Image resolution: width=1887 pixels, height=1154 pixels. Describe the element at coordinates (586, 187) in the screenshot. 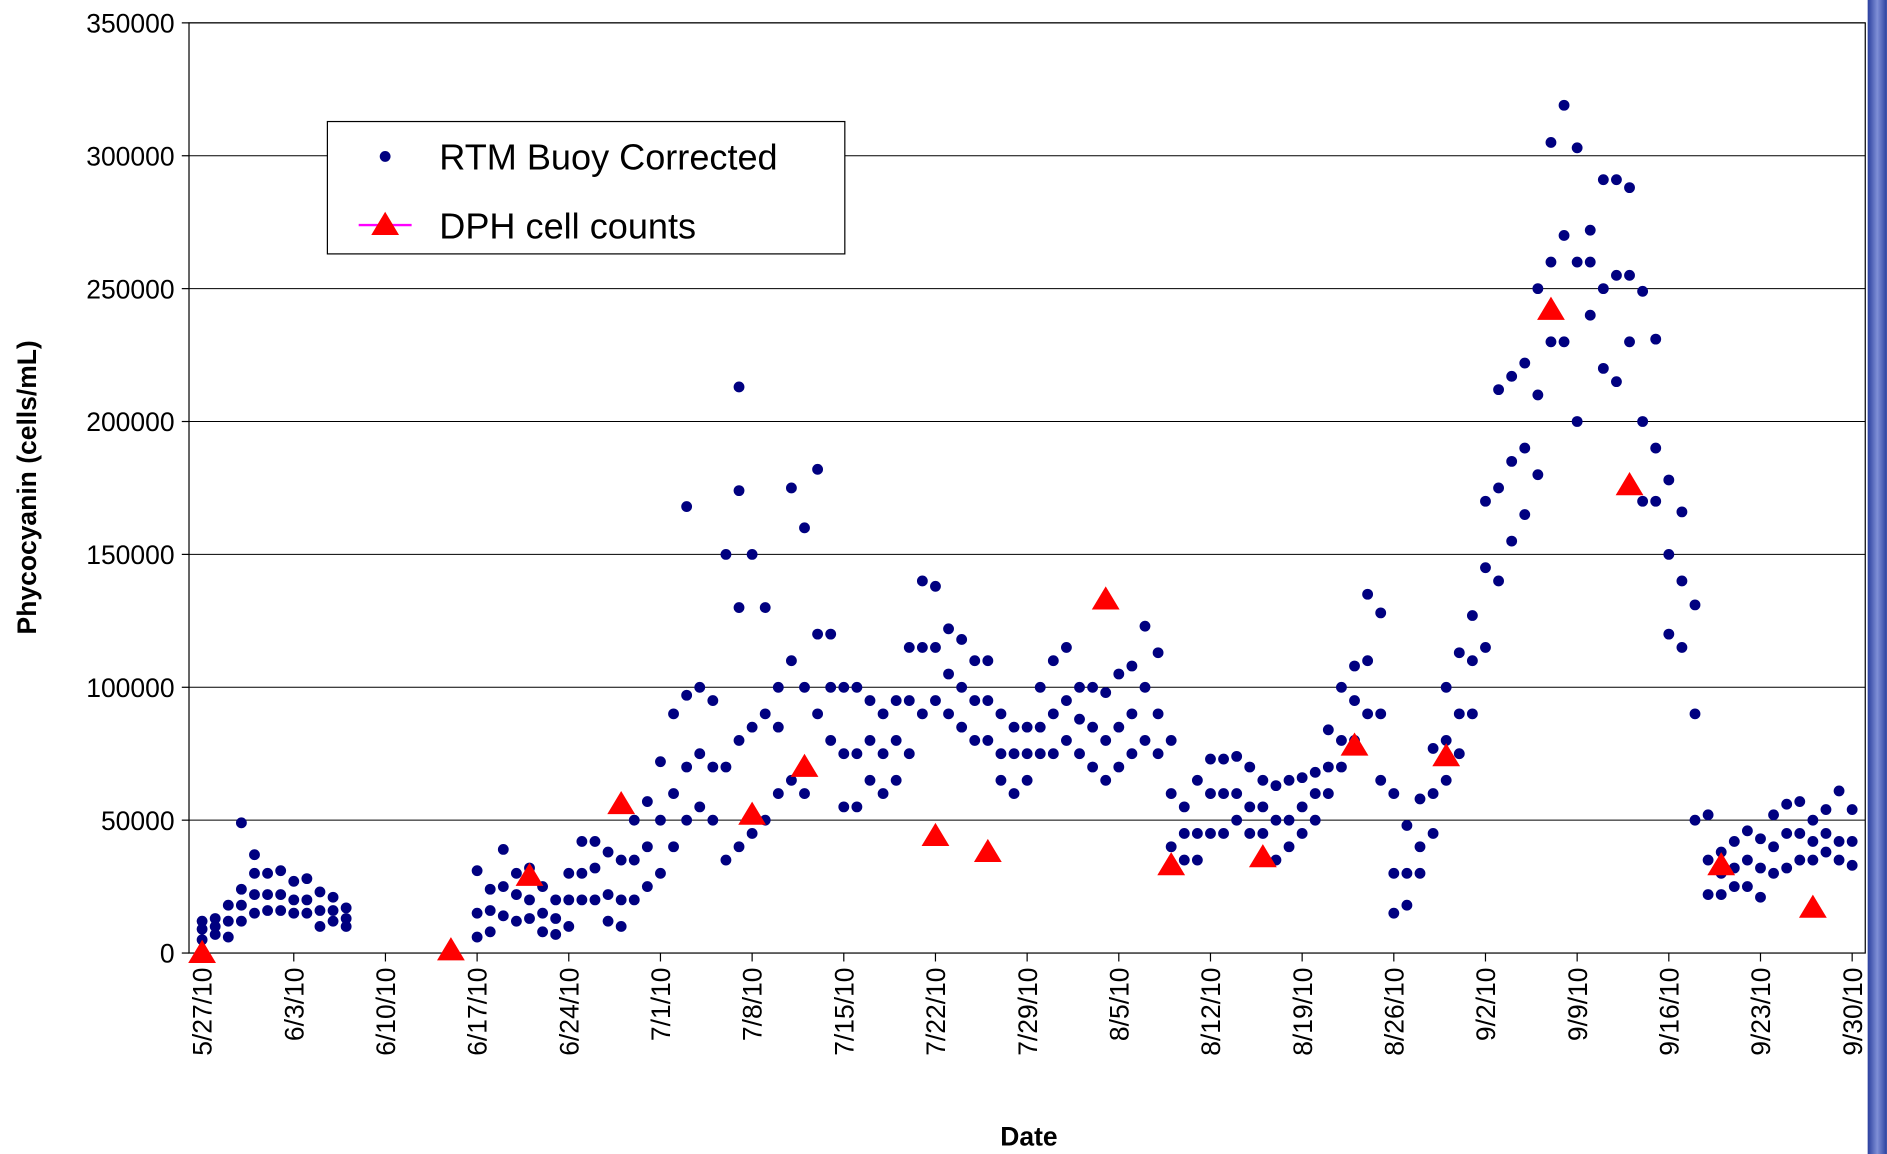

I see `legend: RTM Buoy Corrected DPH cell counts` at that location.